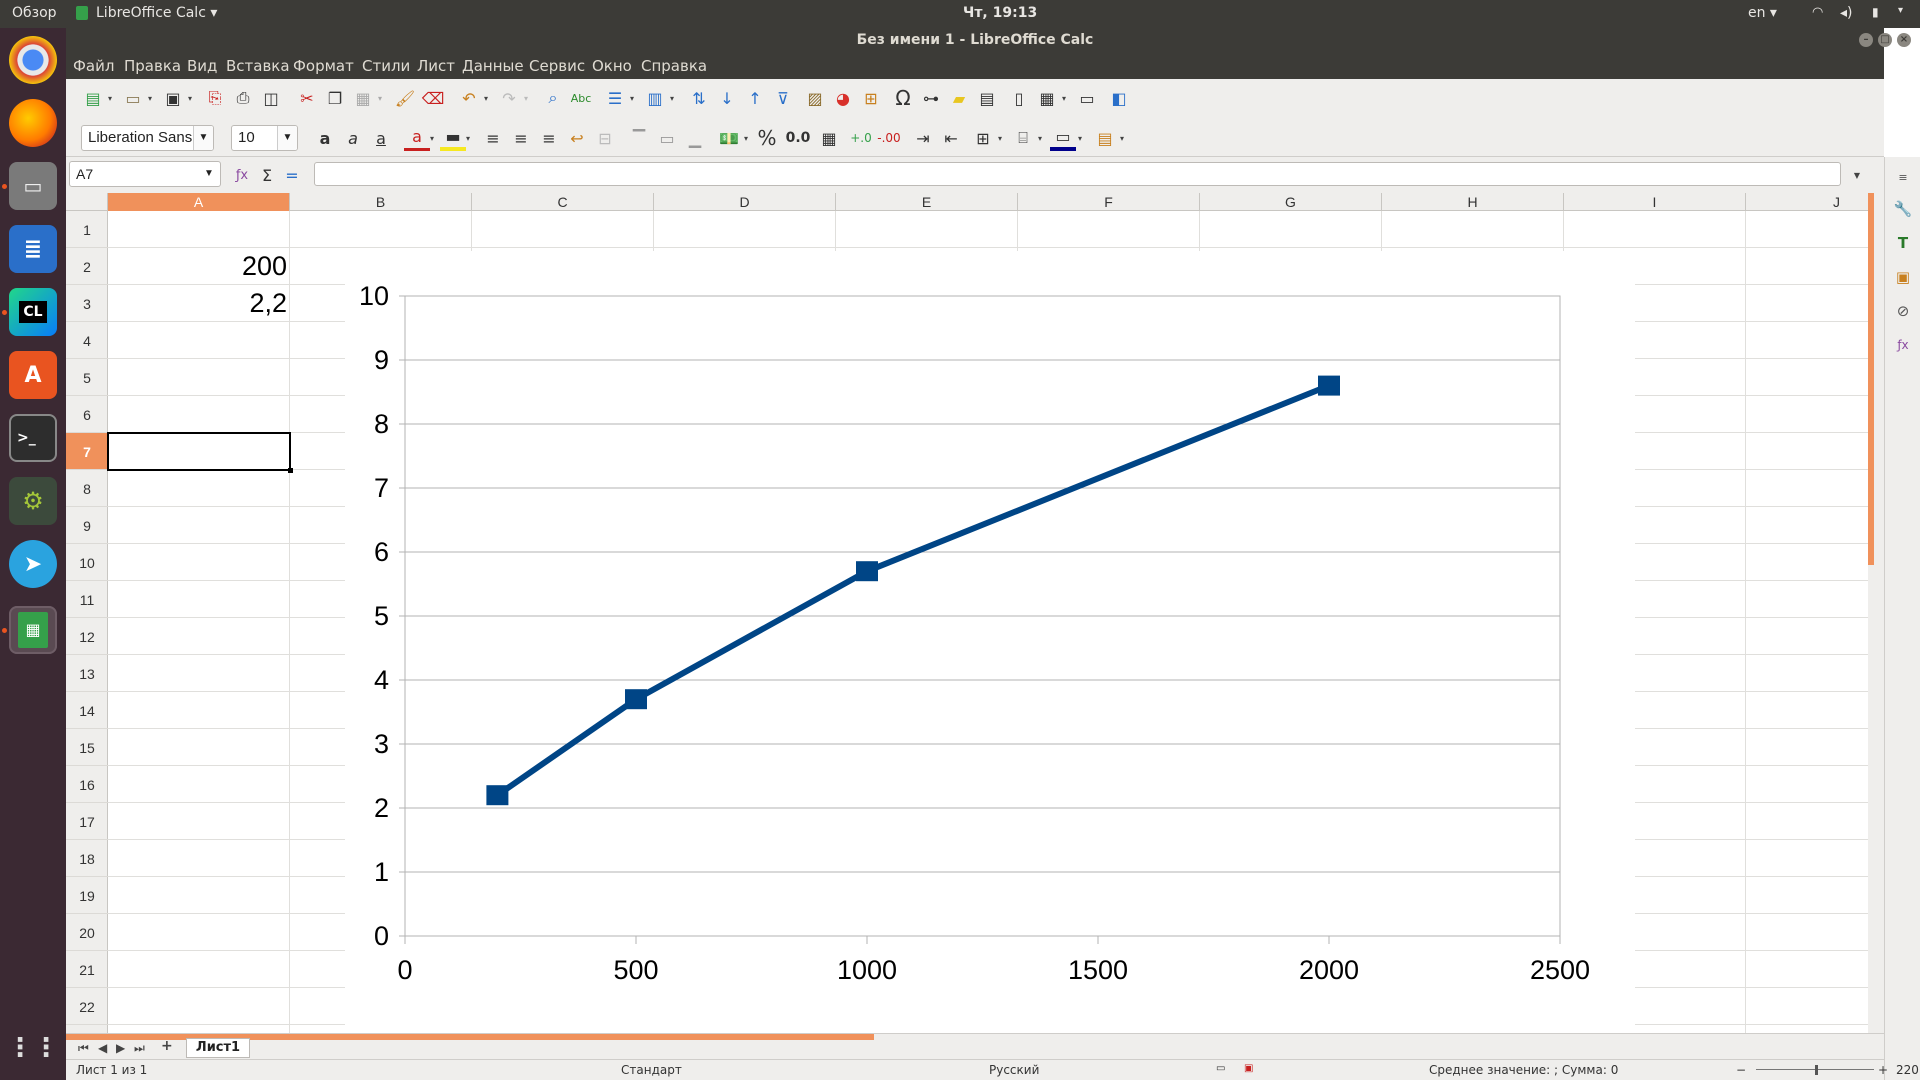 The width and height of the screenshot is (1920, 1080). What do you see at coordinates (87, 1006) in the screenshot?
I see `row-header-22: 22` at bounding box center [87, 1006].